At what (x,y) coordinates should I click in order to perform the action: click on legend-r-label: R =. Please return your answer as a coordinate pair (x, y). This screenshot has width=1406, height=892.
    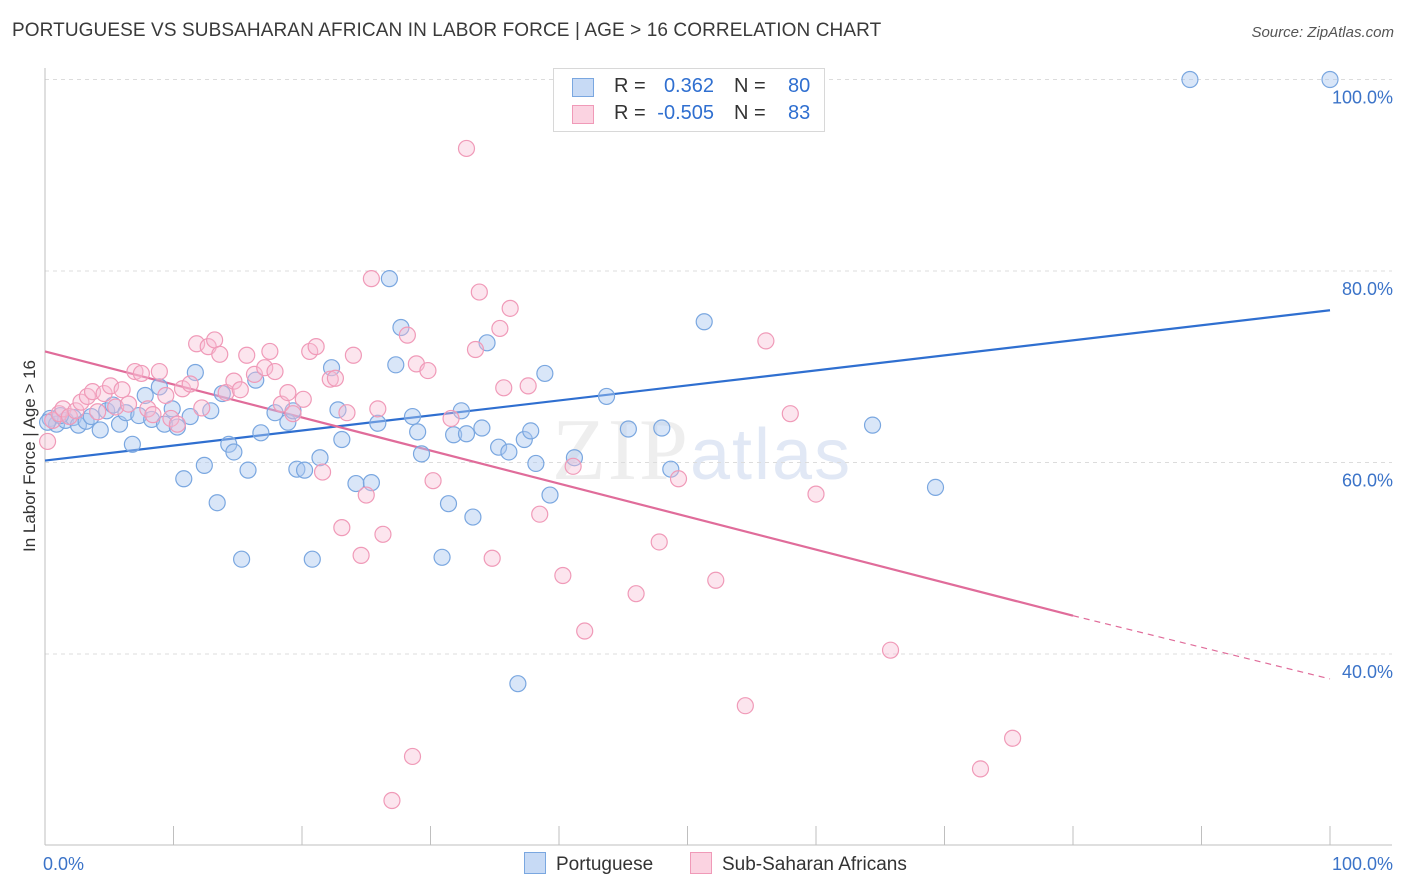
    Looking at the image, I should click on (630, 113).